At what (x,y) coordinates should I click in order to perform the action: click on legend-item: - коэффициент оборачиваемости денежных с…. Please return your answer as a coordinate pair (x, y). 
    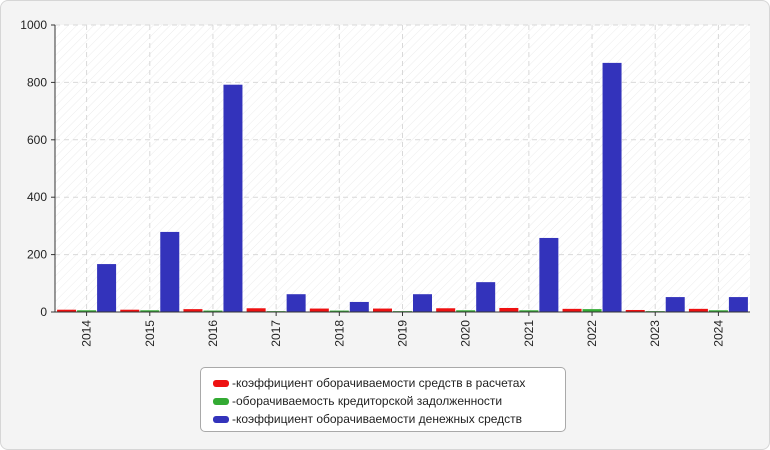
    Looking at the image, I should click on (389, 419).